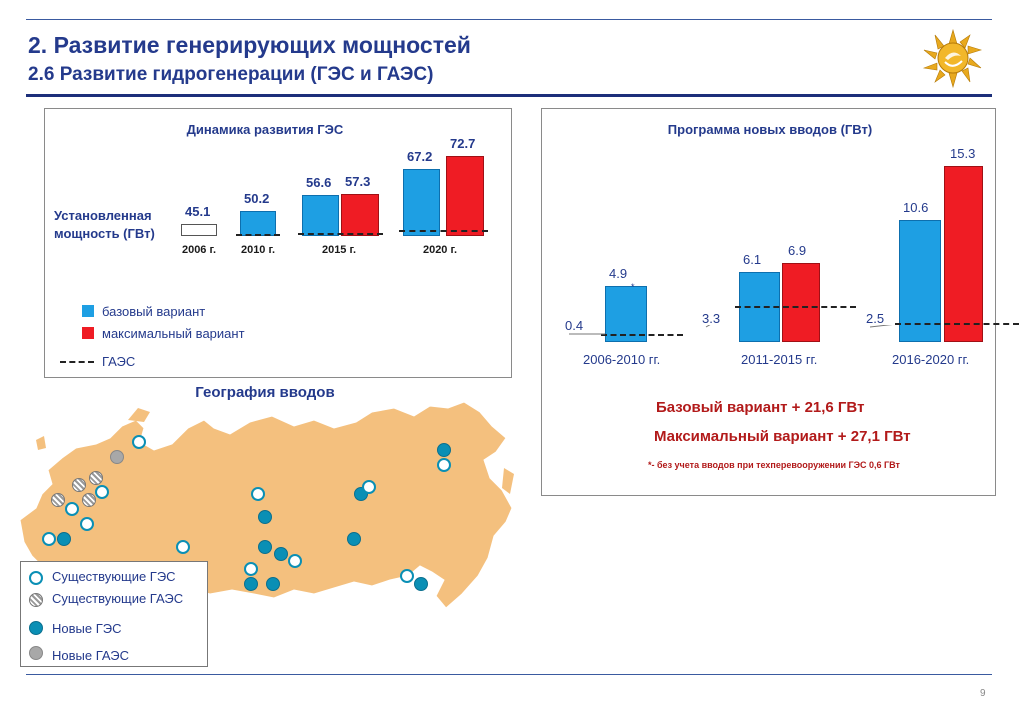 The width and height of the screenshot is (1023, 708). What do you see at coordinates (797, 250) in the screenshot?
I see `program-label-max-0: 6.9` at bounding box center [797, 250].